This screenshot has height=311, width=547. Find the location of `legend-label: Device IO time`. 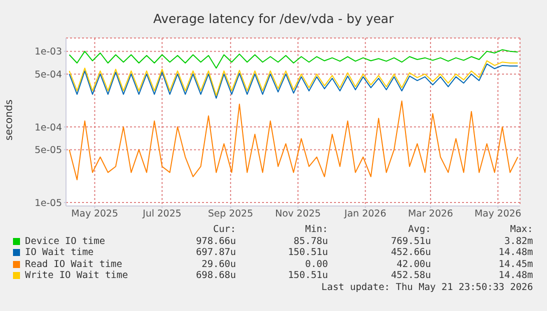

legend-label: Device IO time is located at coordinates (65, 241).